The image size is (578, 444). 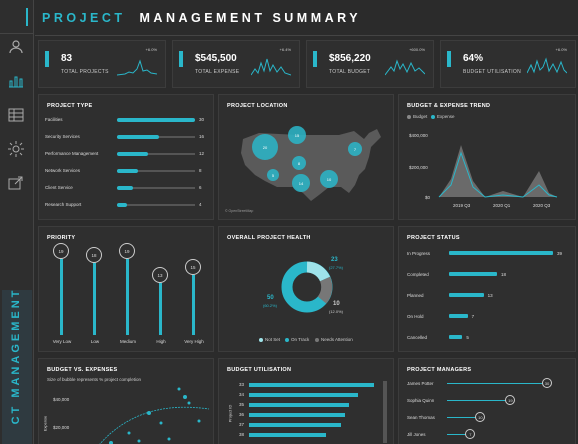 I want to click on health-legend-on-track: On Track, so click(x=297, y=339).